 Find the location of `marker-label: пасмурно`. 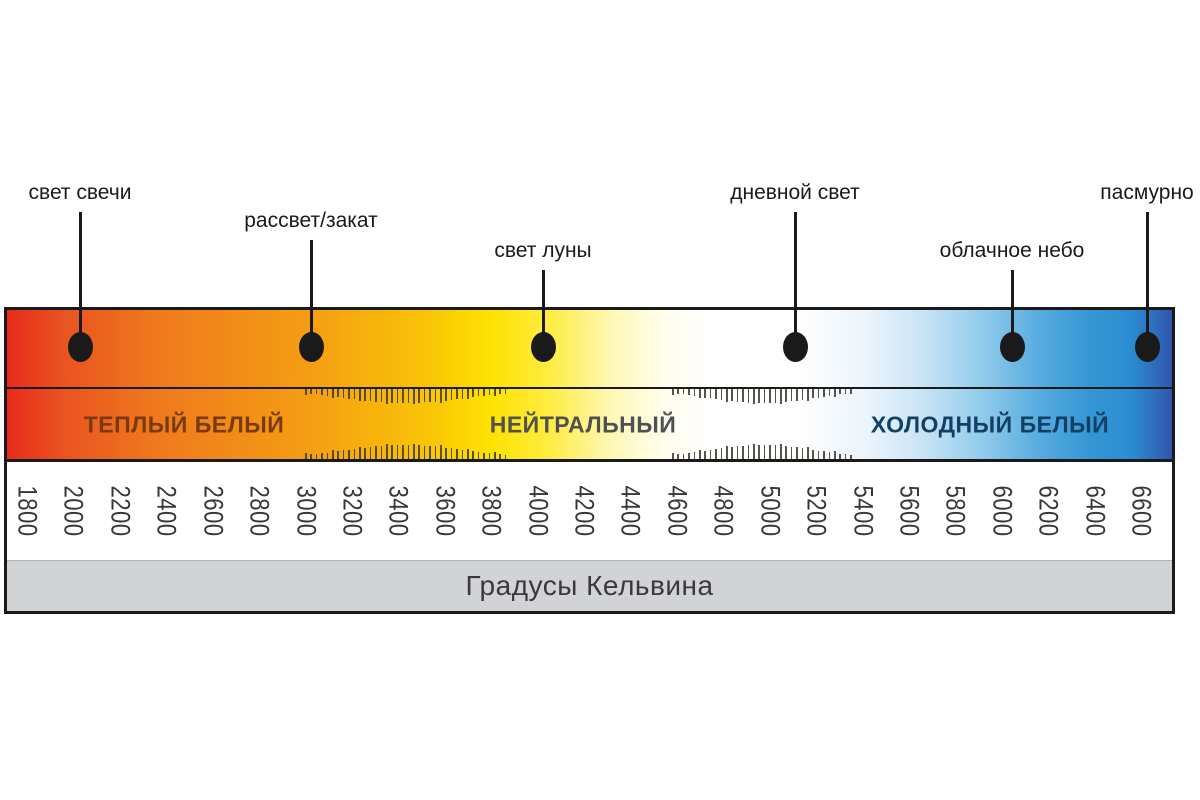

marker-label: пасмурно is located at coordinates (1147, 192).